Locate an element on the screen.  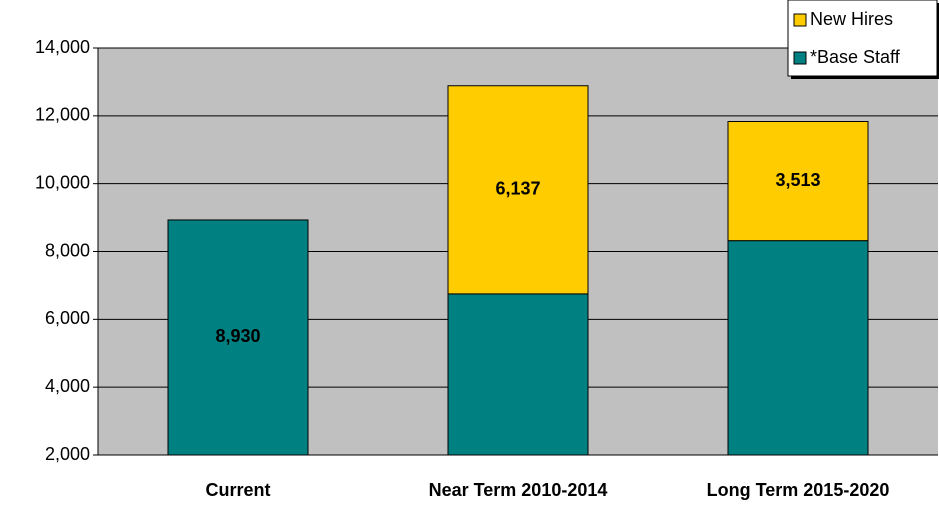
data-label: 8,930 is located at coordinates (237, 336).